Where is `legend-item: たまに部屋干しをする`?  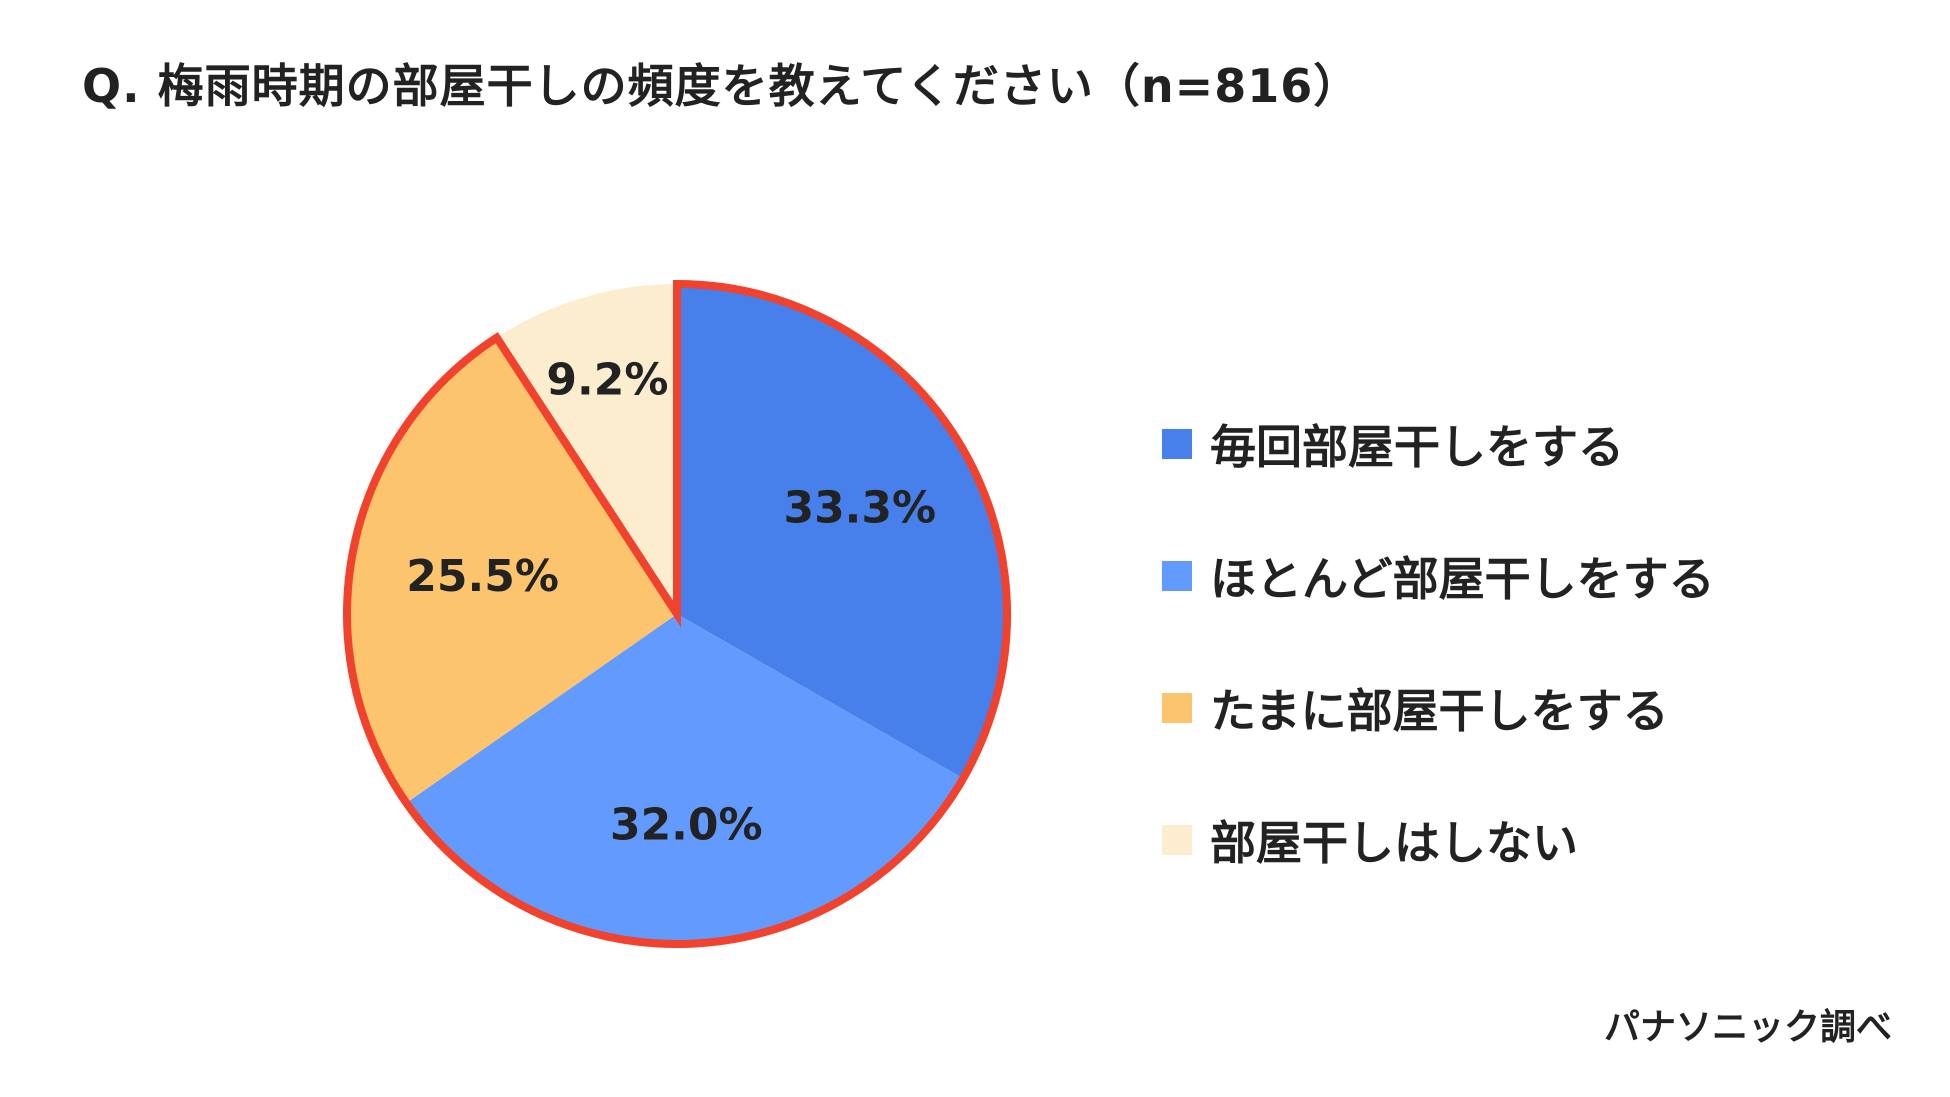 legend-item: たまに部屋干しをする is located at coordinates (1438, 708).